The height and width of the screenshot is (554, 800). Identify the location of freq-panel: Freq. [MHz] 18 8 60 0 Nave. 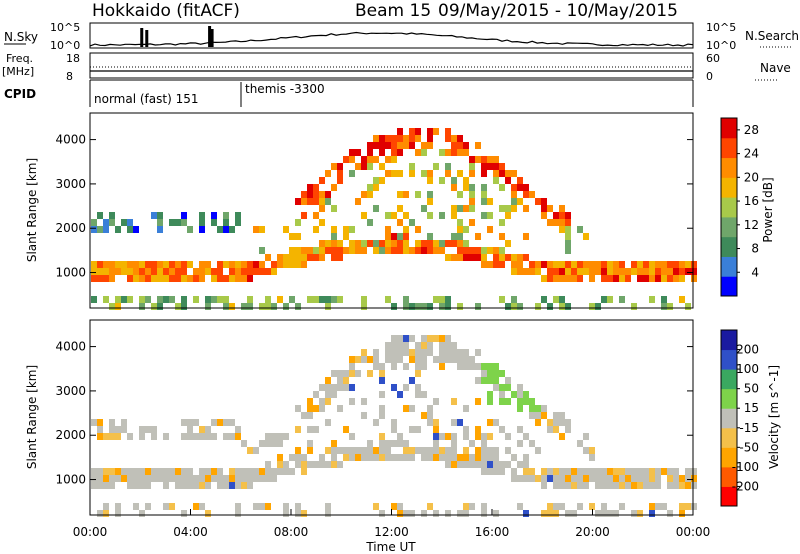
(396, 67).